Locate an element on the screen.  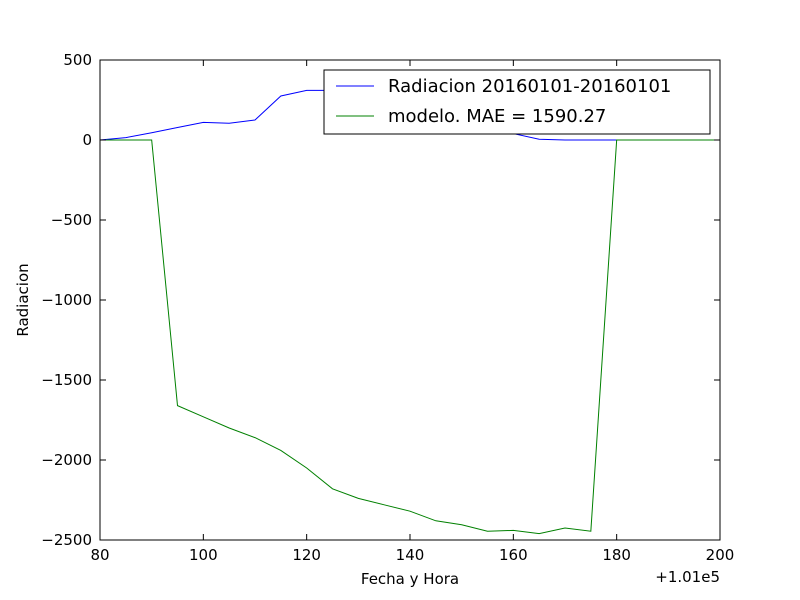
x-axis-offset-label: +1.01e5 is located at coordinates (687, 577).